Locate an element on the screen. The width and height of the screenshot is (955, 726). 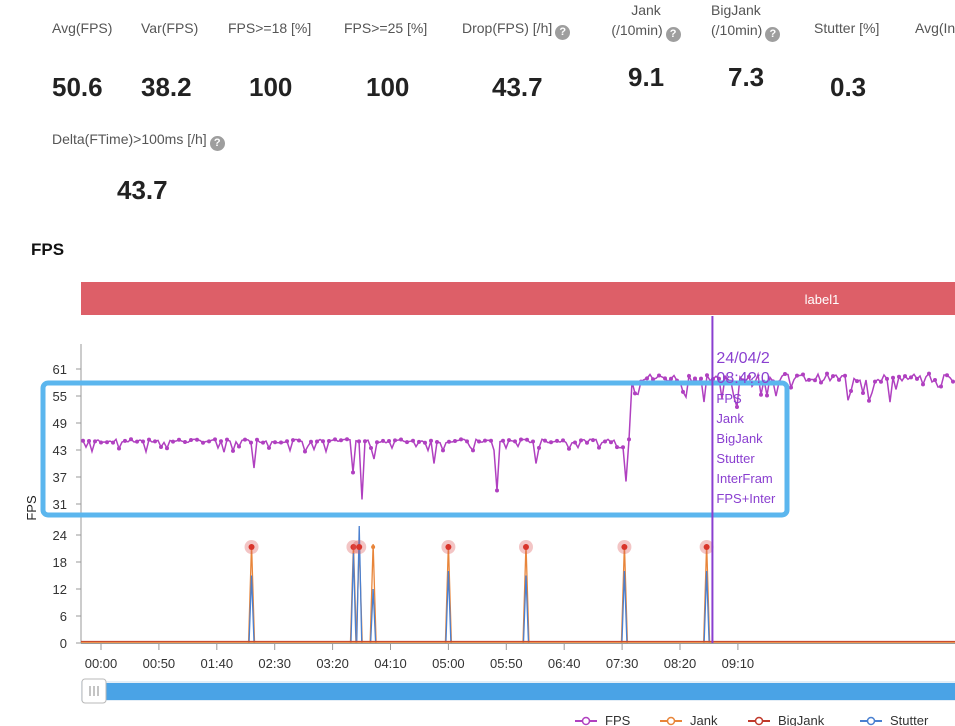
jank-point is located at coordinates (373, 547).